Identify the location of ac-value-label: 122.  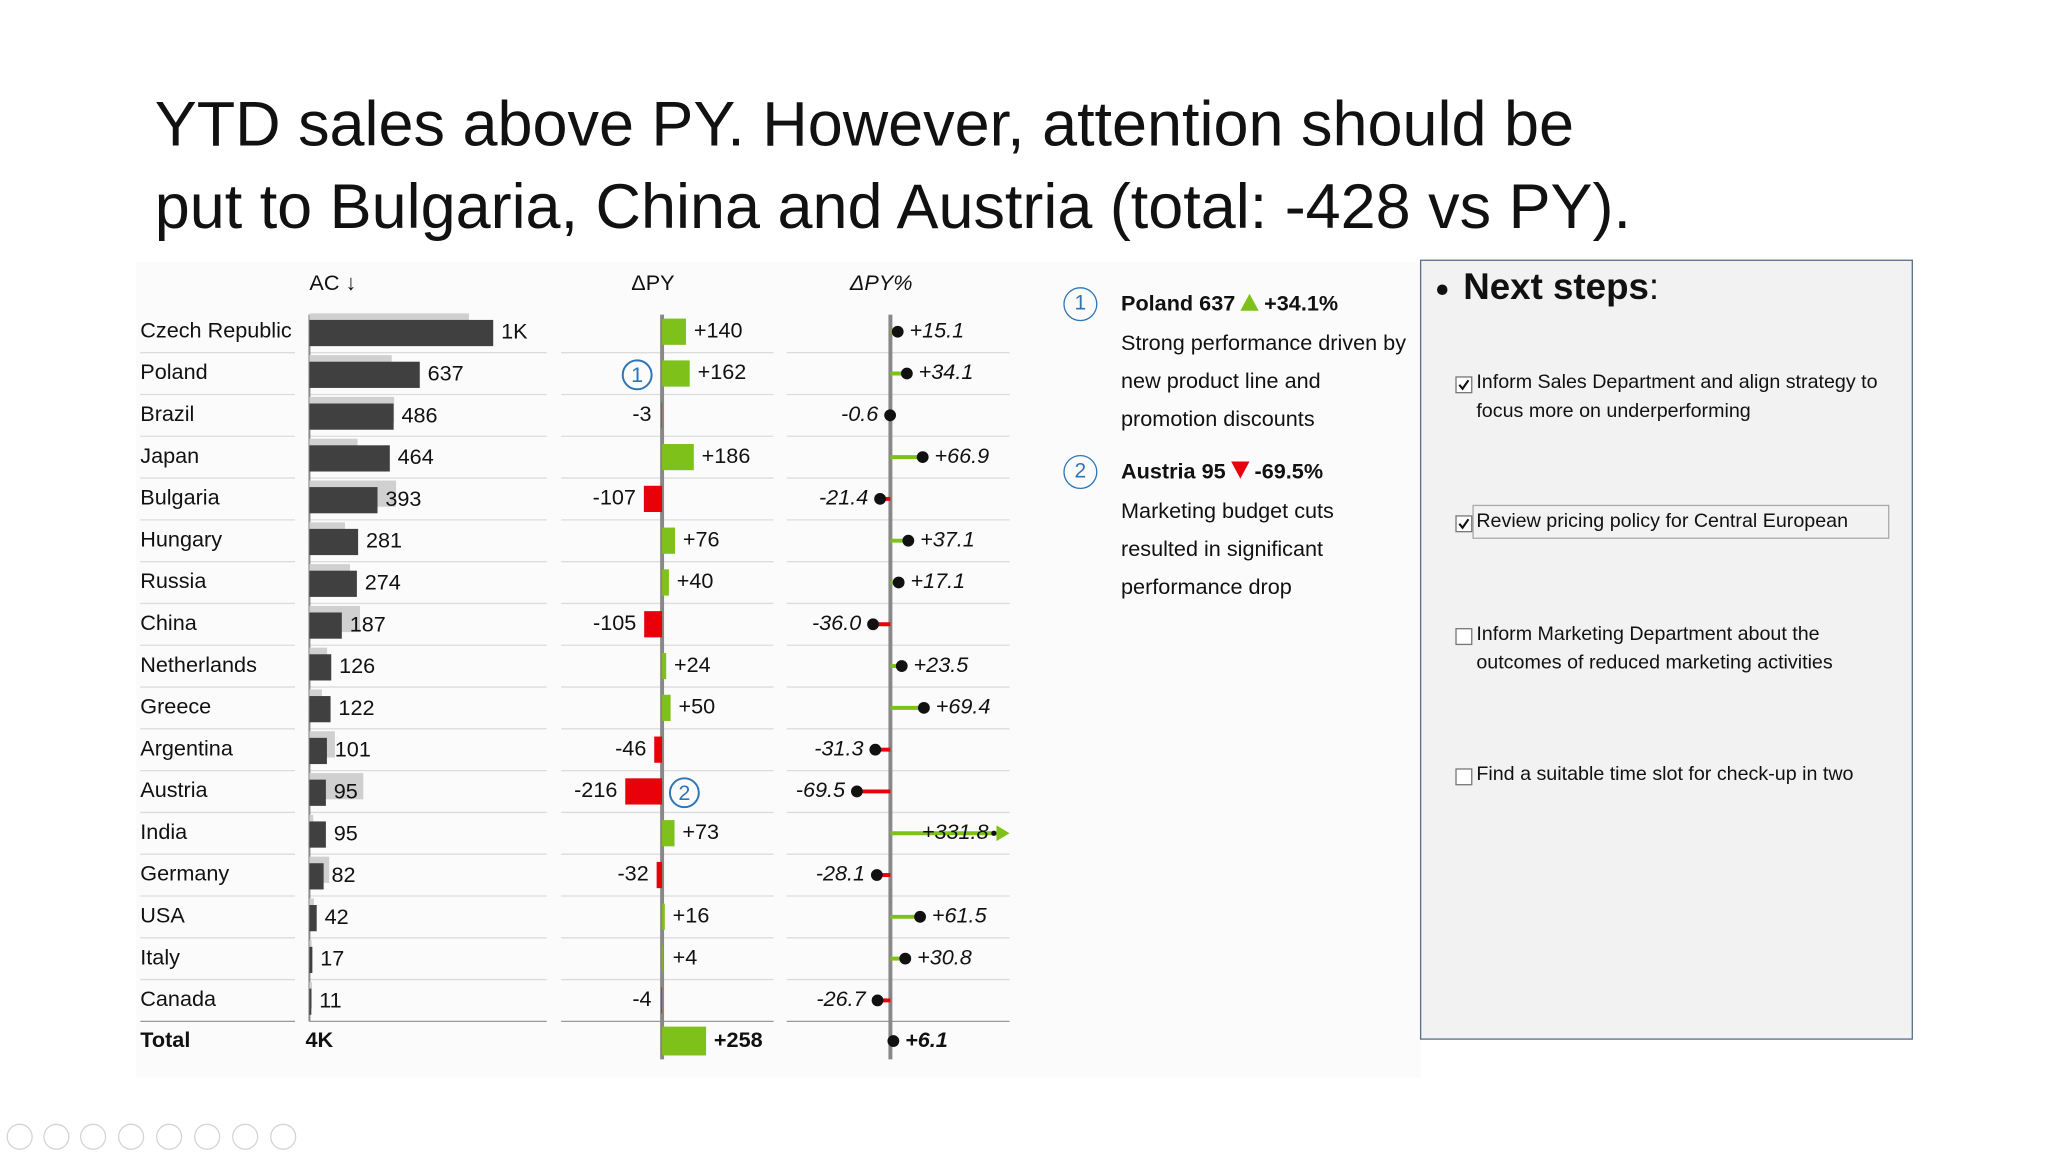
(356, 707).